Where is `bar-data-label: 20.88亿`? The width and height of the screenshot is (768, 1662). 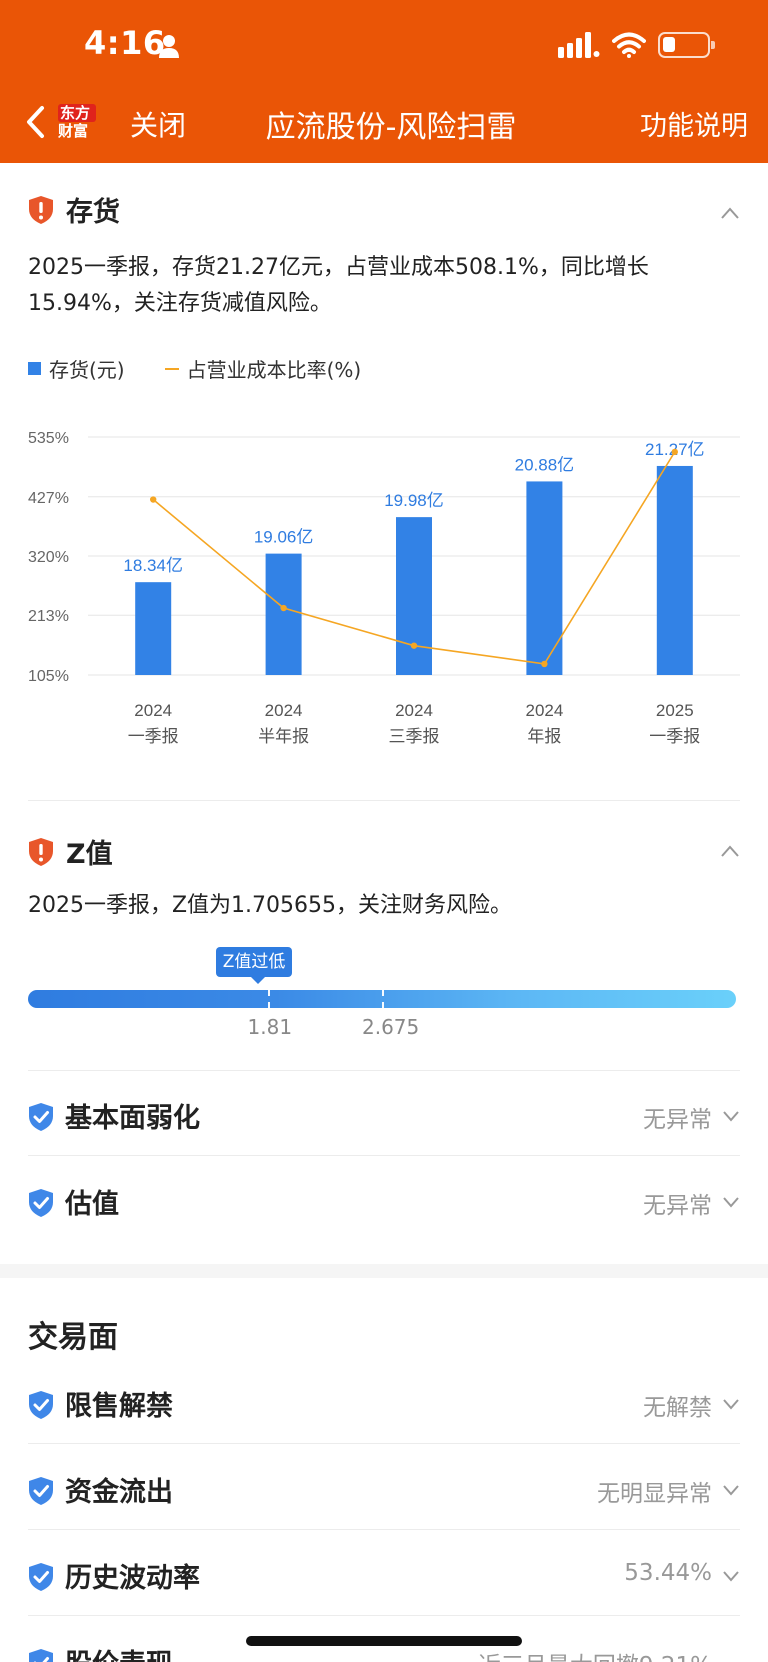
bar-data-label: 20.88亿 is located at coordinates (545, 464).